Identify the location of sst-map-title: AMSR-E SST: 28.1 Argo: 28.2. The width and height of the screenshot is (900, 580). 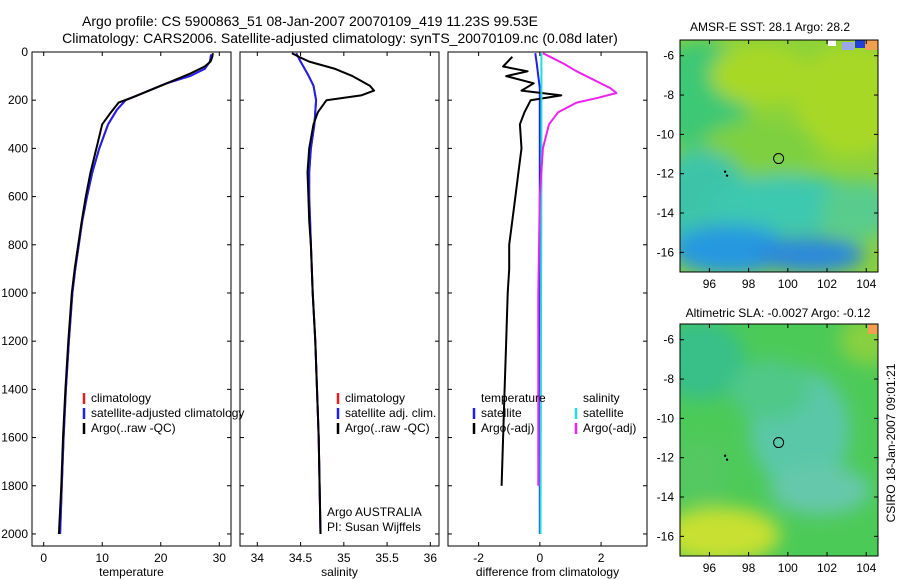
(770, 27).